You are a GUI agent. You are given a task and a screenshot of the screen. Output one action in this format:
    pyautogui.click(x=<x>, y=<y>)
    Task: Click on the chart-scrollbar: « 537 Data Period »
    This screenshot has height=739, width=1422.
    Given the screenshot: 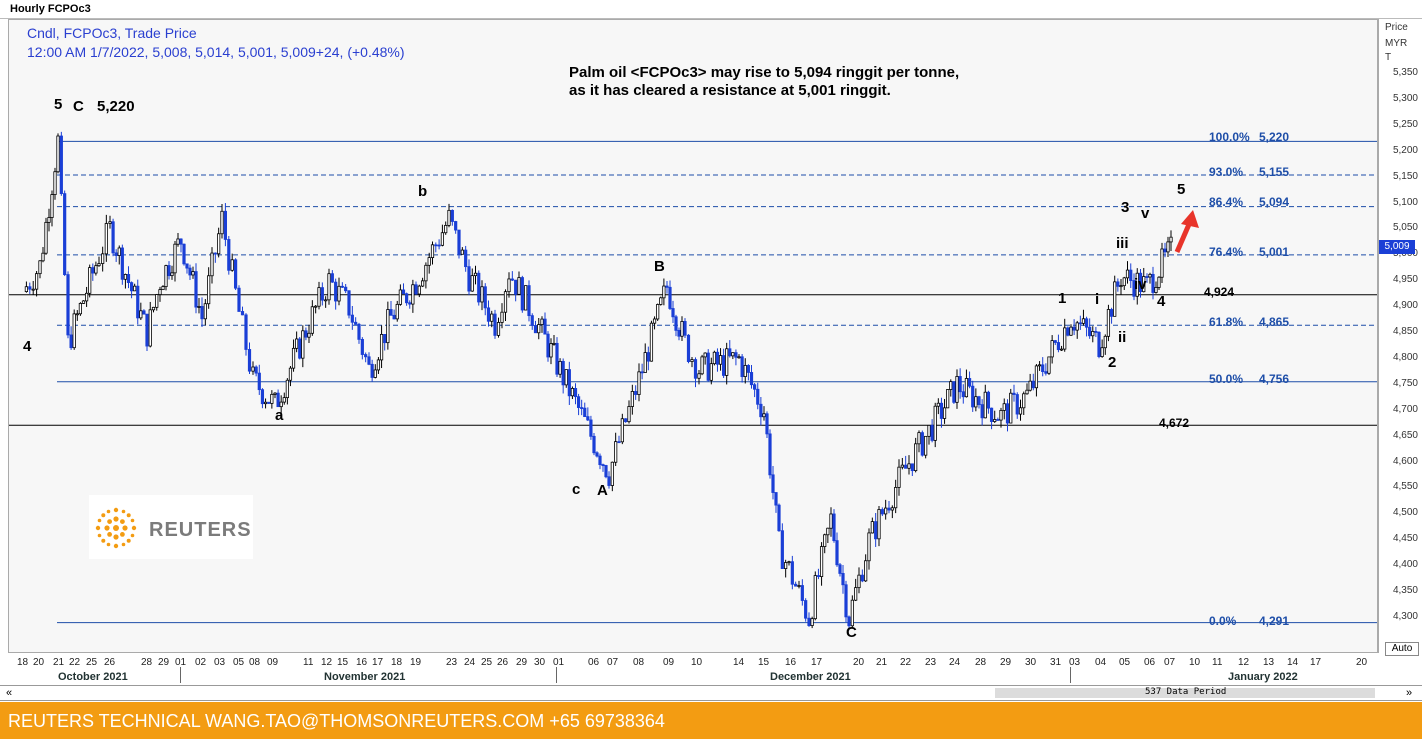 What is the action you would take?
    pyautogui.click(x=711, y=693)
    